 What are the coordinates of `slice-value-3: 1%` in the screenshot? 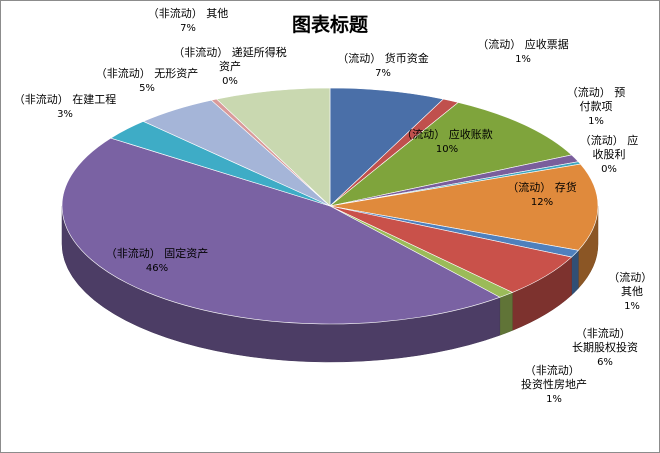 It's located at (596, 121).